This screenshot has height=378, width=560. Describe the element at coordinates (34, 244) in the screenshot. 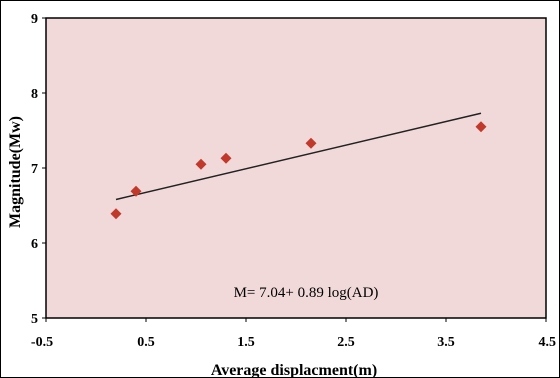

I see `y-tick-label-2: 6` at that location.